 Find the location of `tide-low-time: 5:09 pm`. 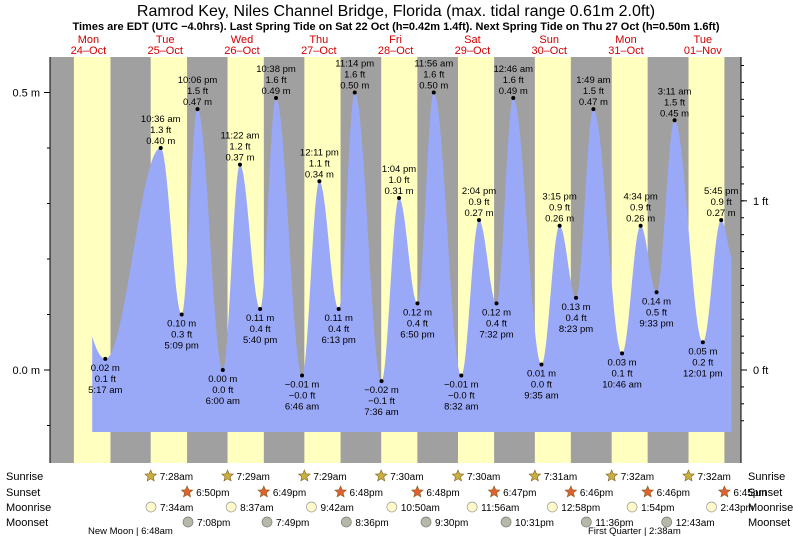

tide-low-time: 5:09 pm is located at coordinates (182, 346).